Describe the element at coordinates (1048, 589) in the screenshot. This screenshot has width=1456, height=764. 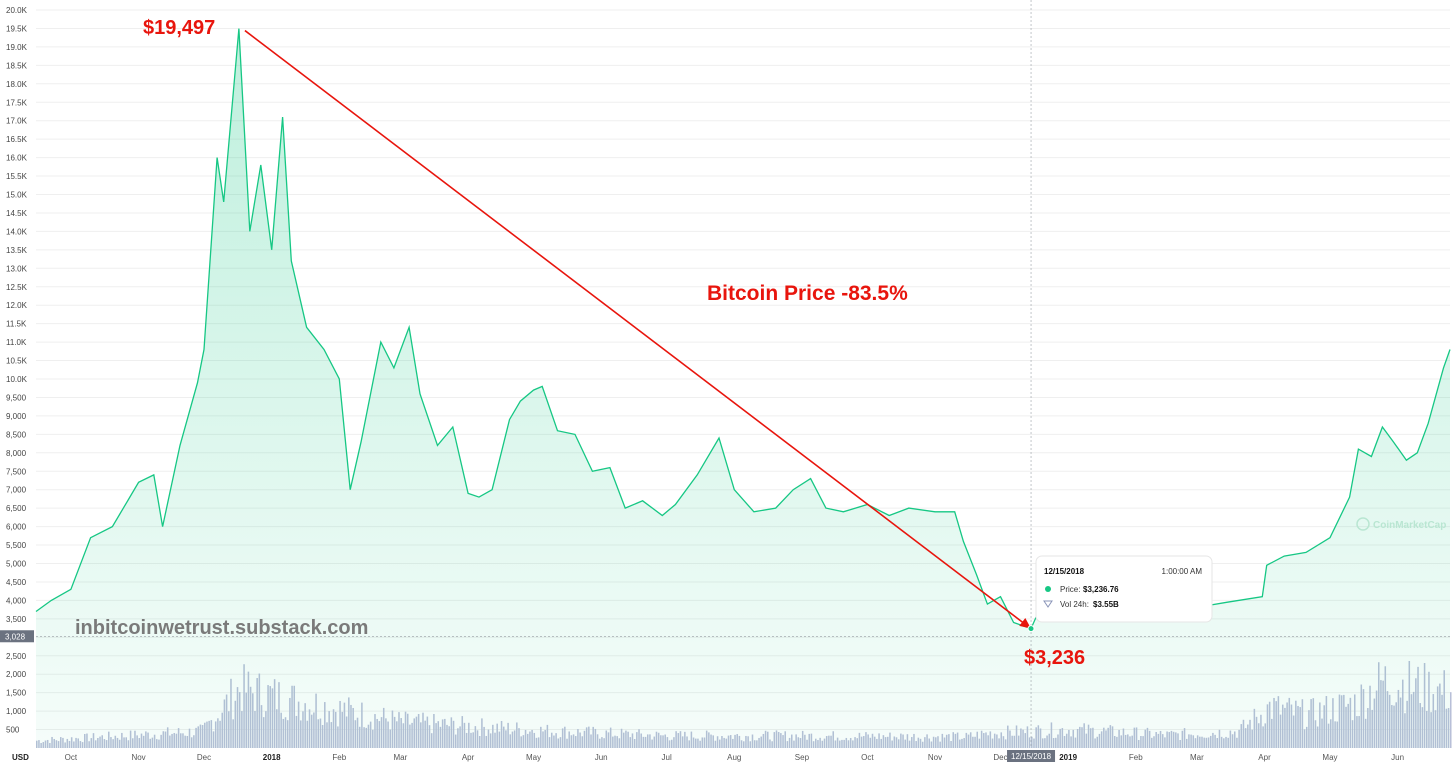
I see `price-dot-icon` at that location.